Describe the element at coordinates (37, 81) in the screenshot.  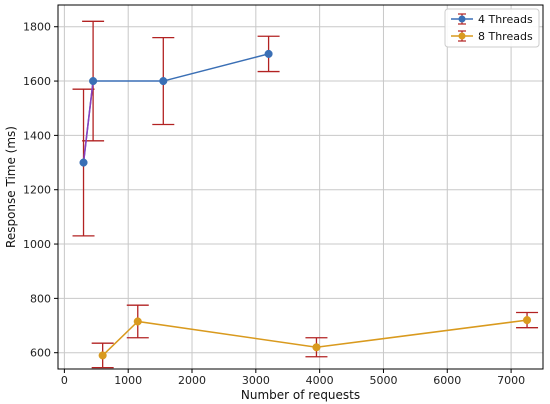
I see `y-tick-label: 1600` at that location.